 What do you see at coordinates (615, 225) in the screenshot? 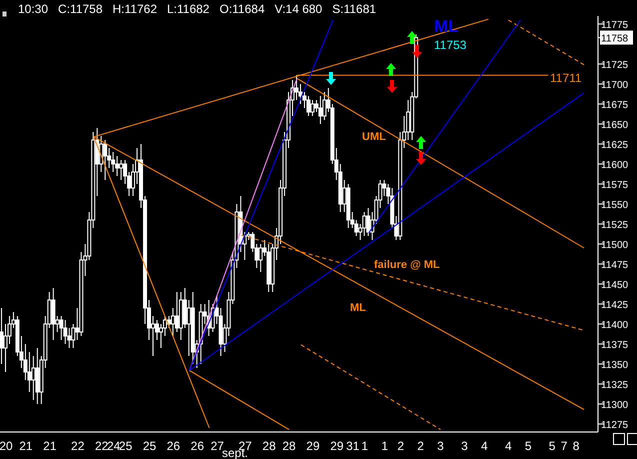
I see `y-tick-label: 11525` at bounding box center [615, 225].